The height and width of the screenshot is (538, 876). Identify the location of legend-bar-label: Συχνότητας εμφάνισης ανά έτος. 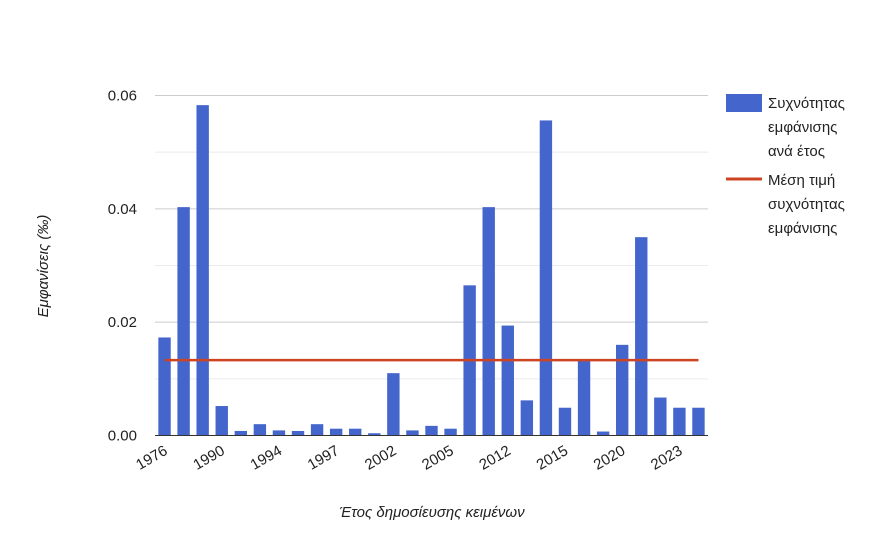
(808, 127).